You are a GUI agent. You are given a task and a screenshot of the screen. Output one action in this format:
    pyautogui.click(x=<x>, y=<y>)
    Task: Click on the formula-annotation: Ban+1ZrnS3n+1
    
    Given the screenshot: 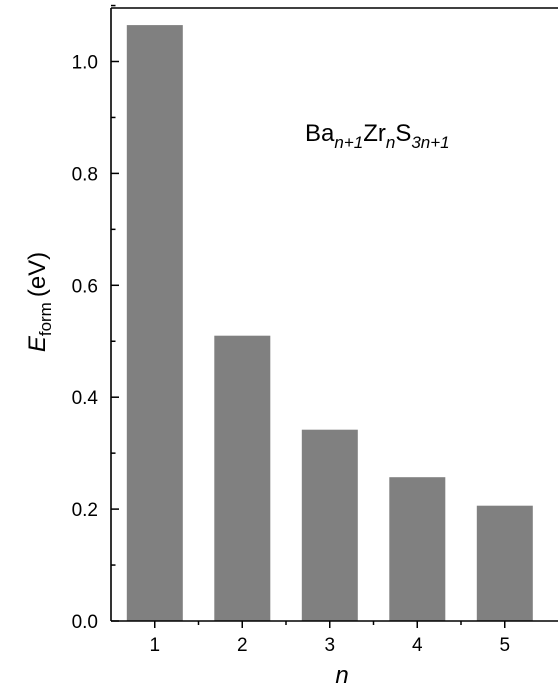 What is the action you would take?
    pyautogui.click(x=377, y=136)
    